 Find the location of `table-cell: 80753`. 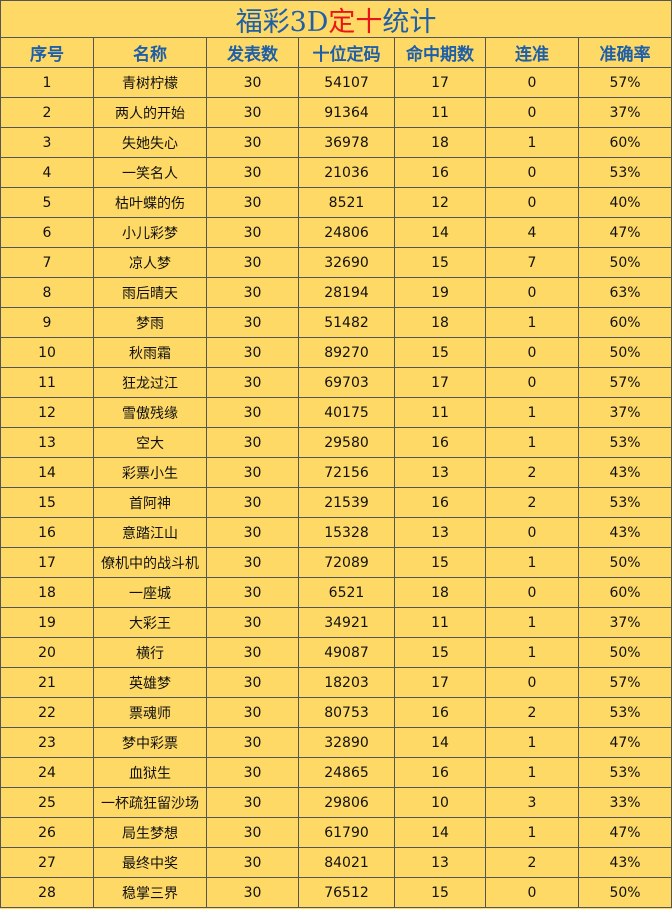

table-cell: 80753 is located at coordinates (347, 713).